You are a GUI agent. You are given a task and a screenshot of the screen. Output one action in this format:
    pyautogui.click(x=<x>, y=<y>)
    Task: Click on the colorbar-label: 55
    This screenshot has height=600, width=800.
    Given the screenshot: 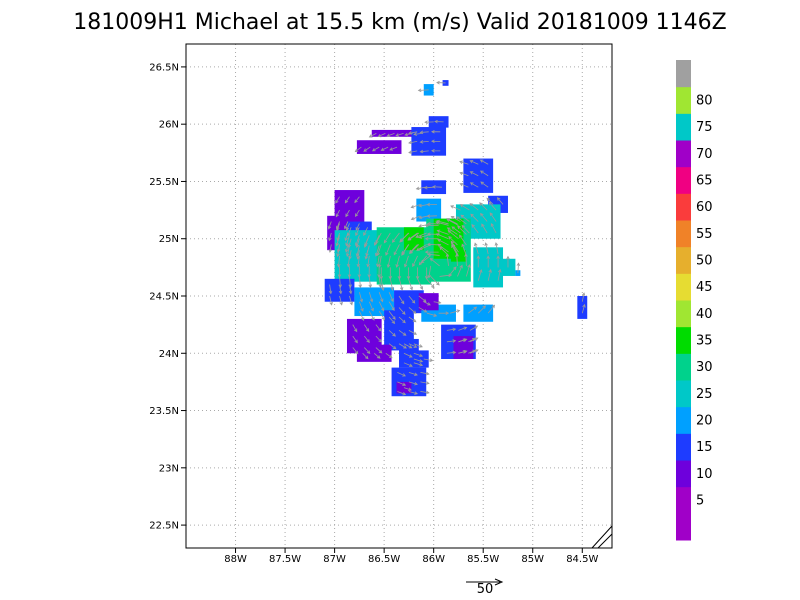 What is the action you would take?
    pyautogui.click(x=704, y=234)
    